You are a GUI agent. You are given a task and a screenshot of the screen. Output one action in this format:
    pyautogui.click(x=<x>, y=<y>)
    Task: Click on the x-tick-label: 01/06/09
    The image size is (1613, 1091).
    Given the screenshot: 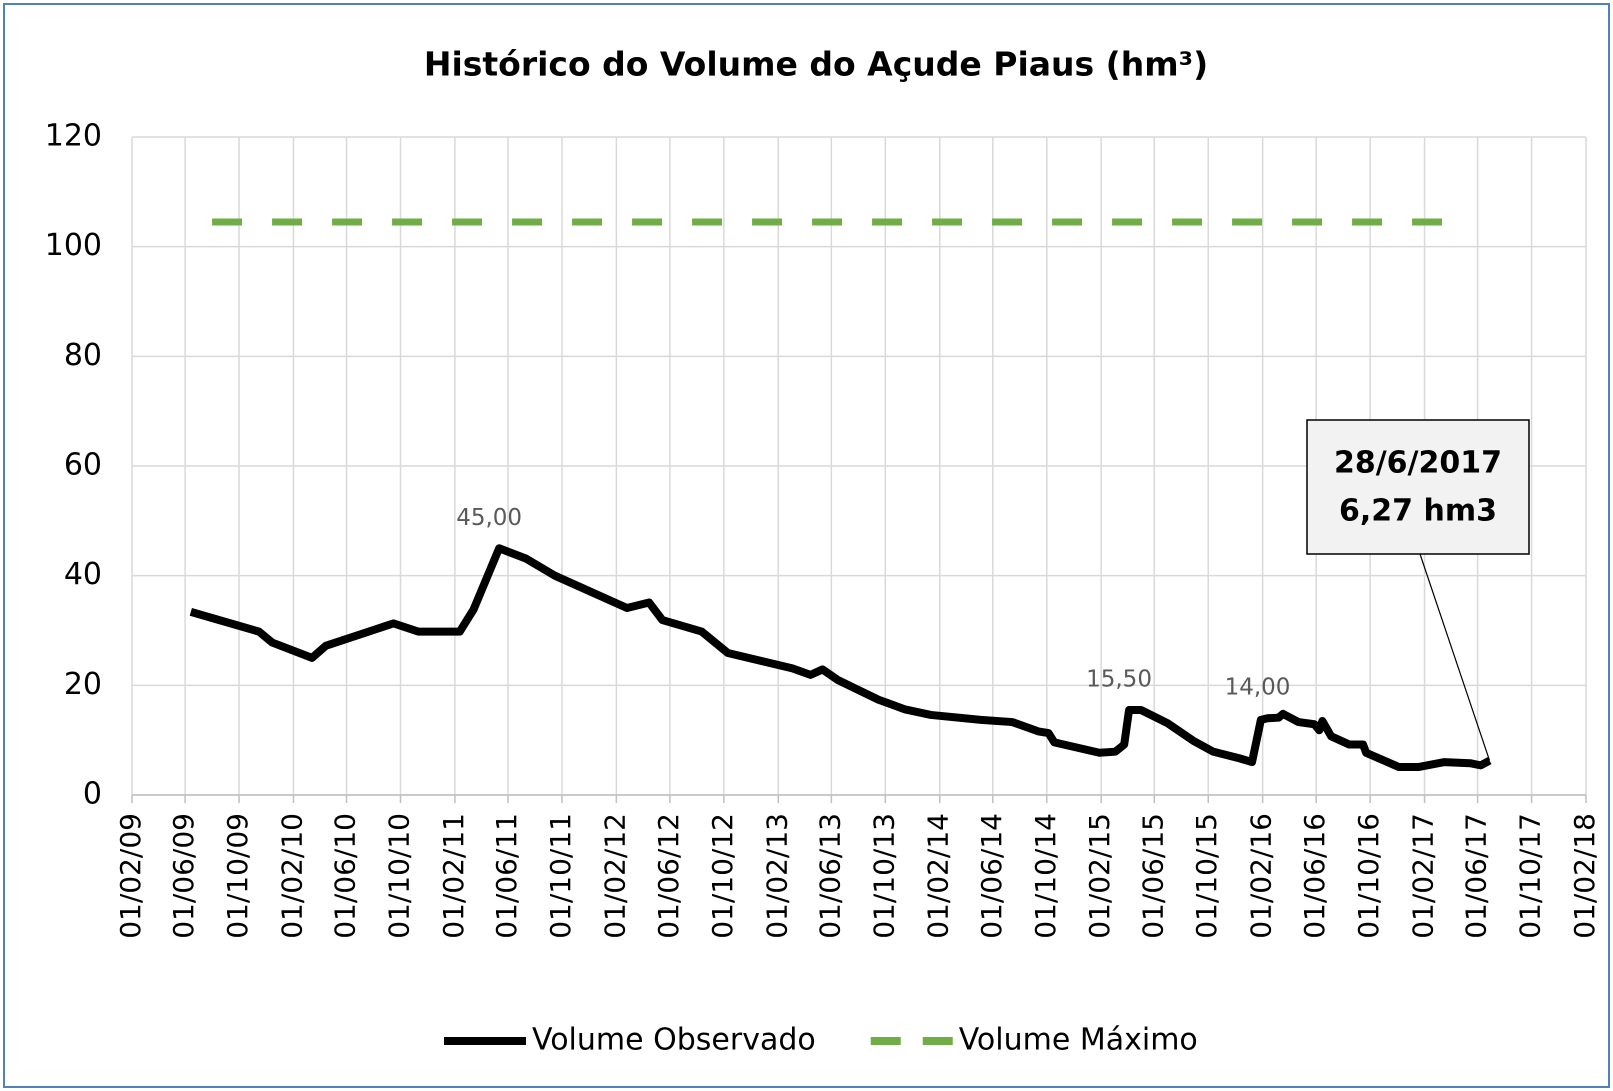 What is the action you would take?
    pyautogui.click(x=183, y=876)
    